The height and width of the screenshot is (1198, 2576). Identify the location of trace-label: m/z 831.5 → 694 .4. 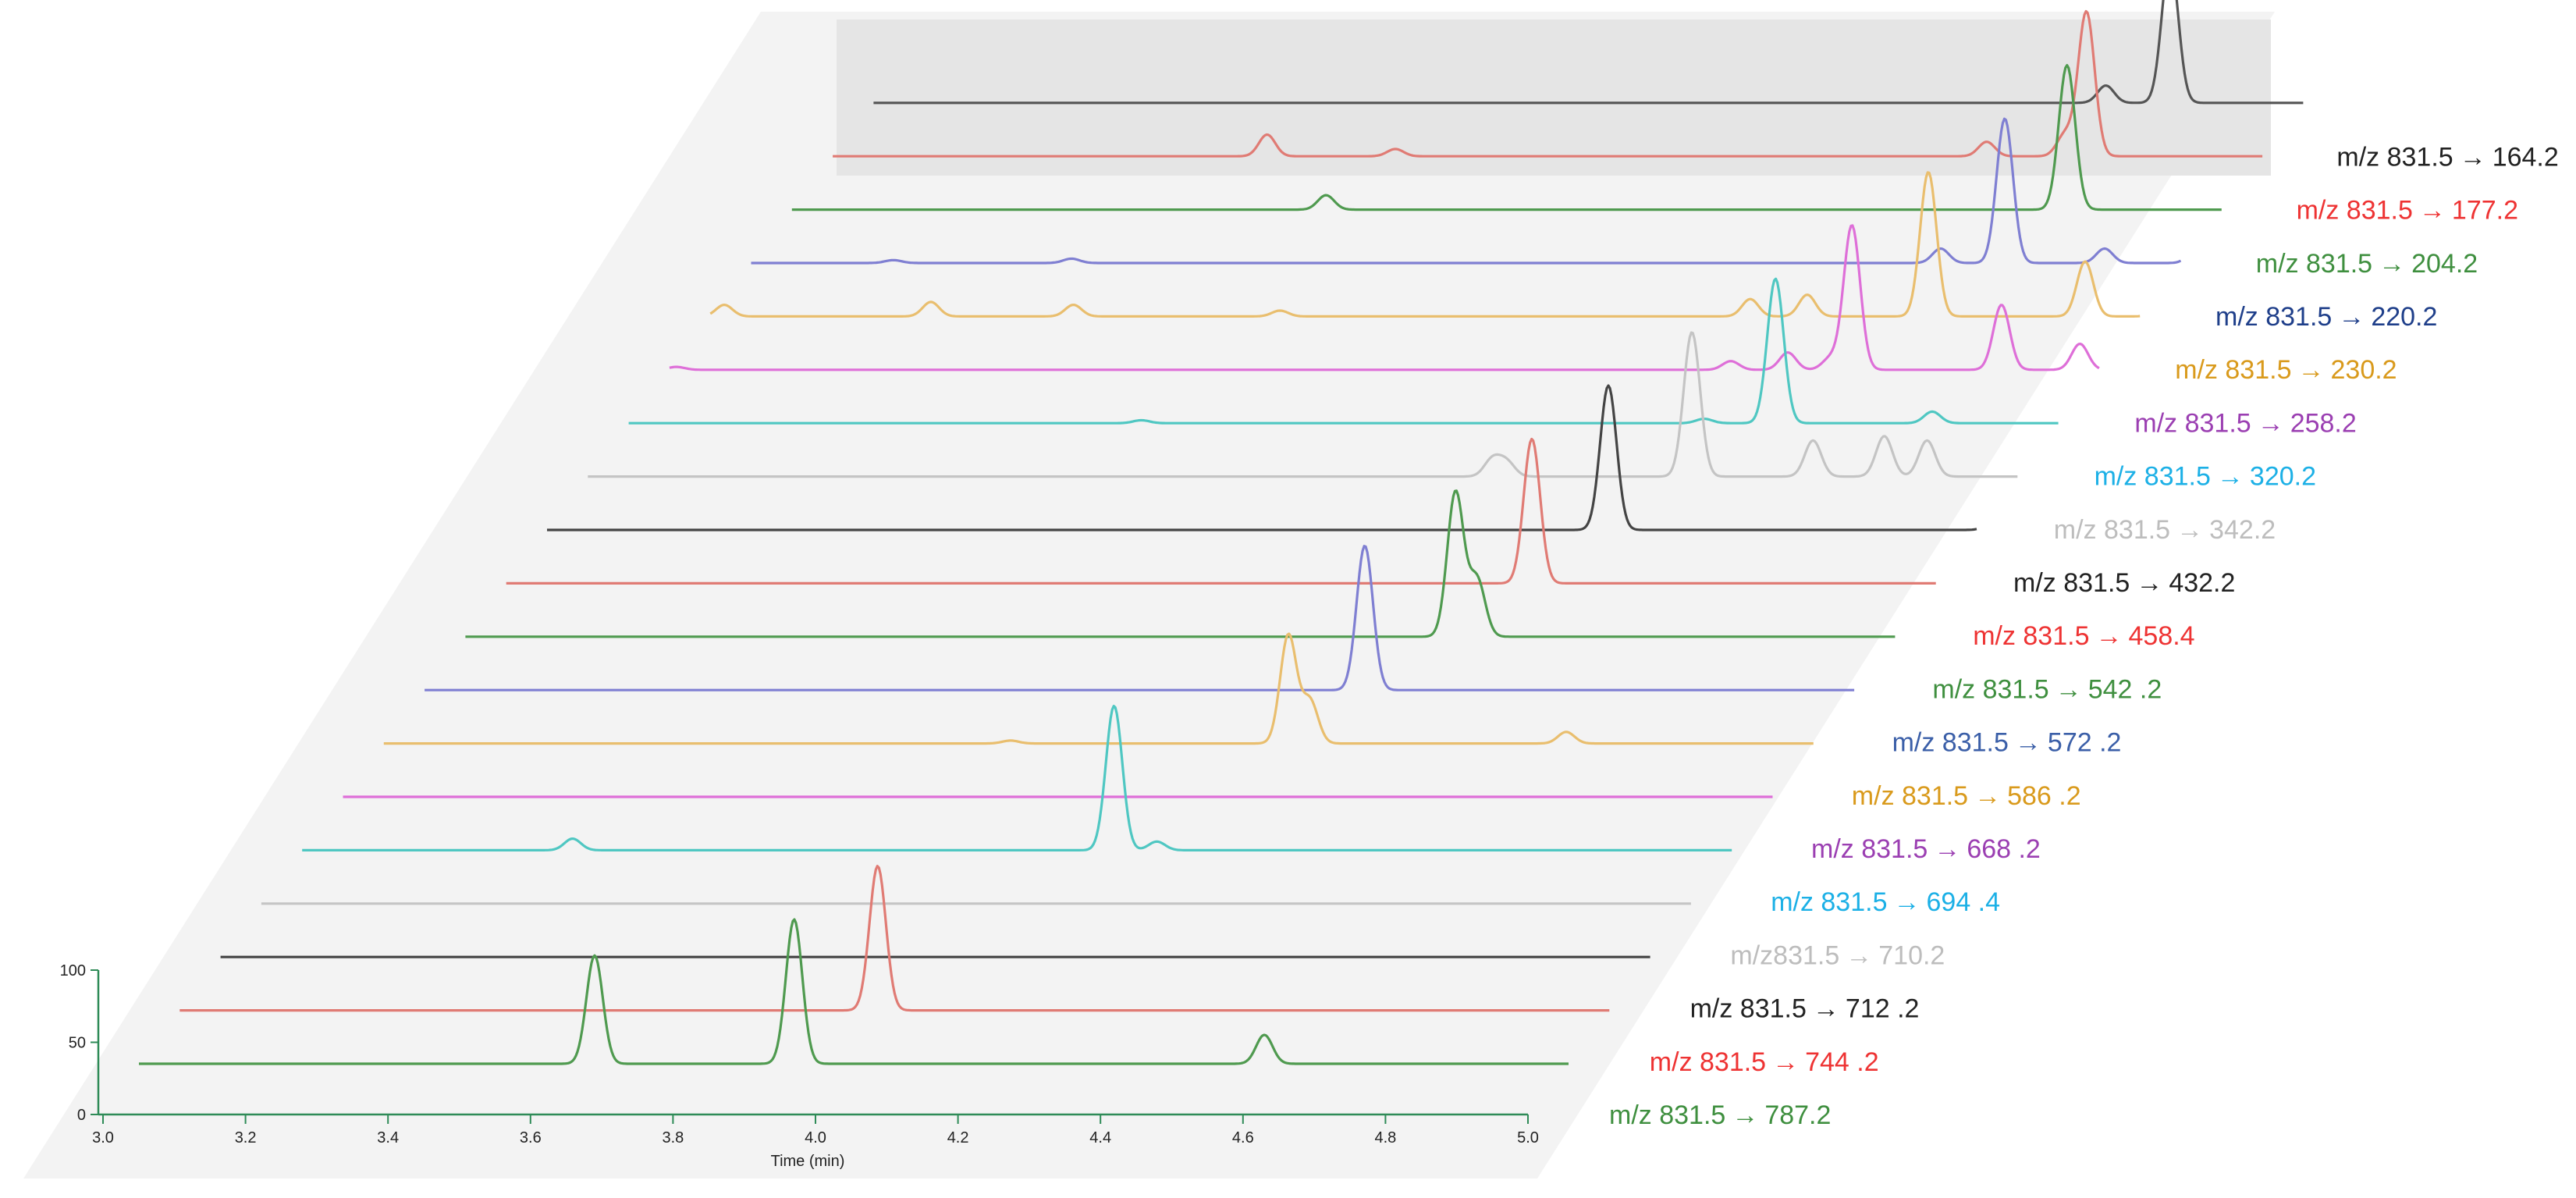
(1886, 902).